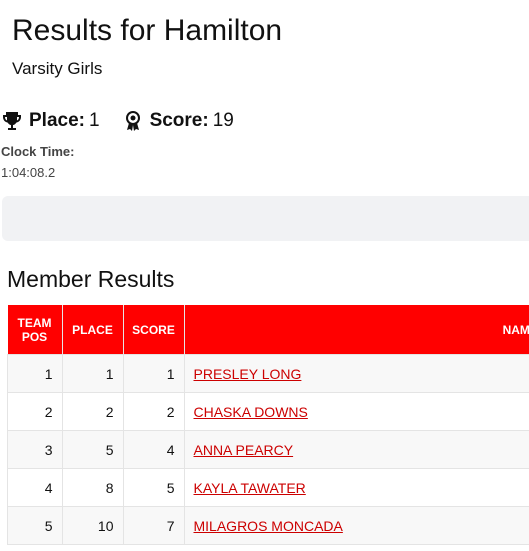 This screenshot has height=551, width=529. What do you see at coordinates (356, 373) in the screenshot?
I see `name-cell: PRESLEY LONG` at bounding box center [356, 373].